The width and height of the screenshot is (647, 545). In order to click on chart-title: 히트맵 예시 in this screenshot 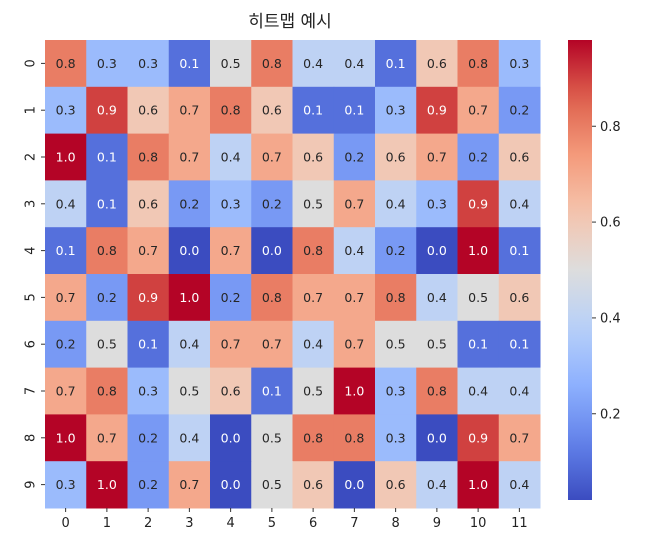, I will do `click(290, 22)`.